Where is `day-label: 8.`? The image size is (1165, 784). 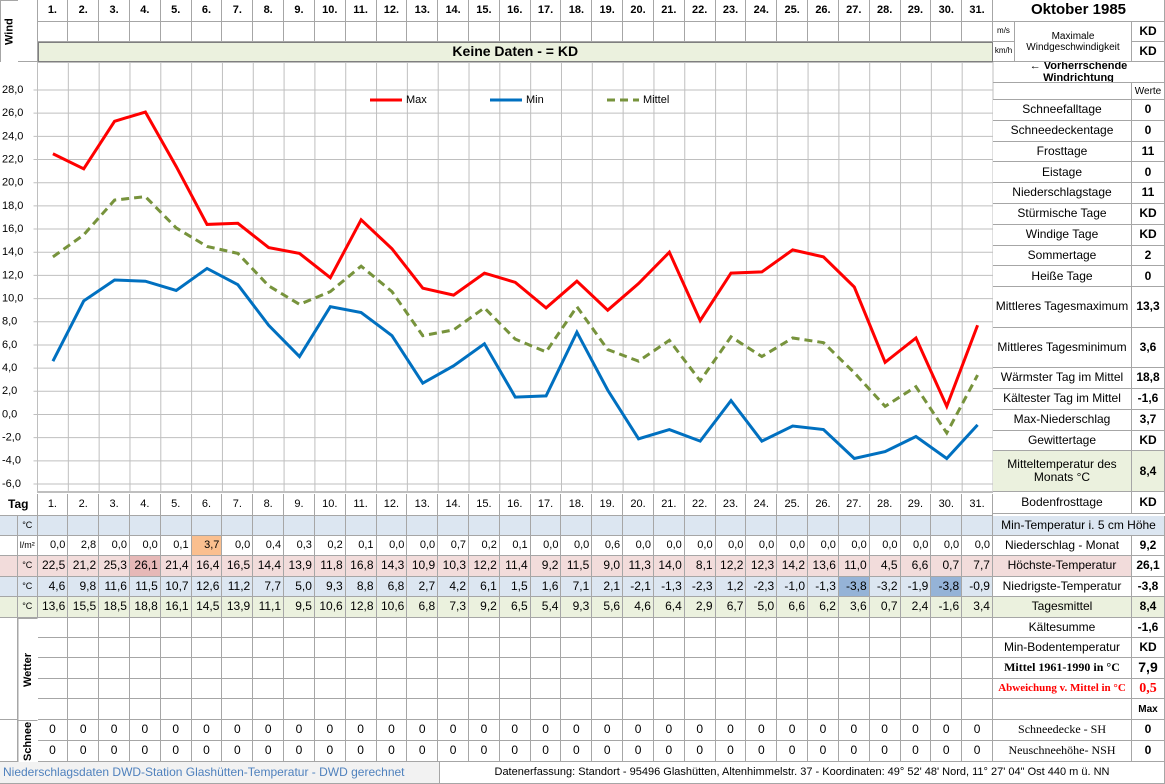 day-label: 8. is located at coordinates (269, 11).